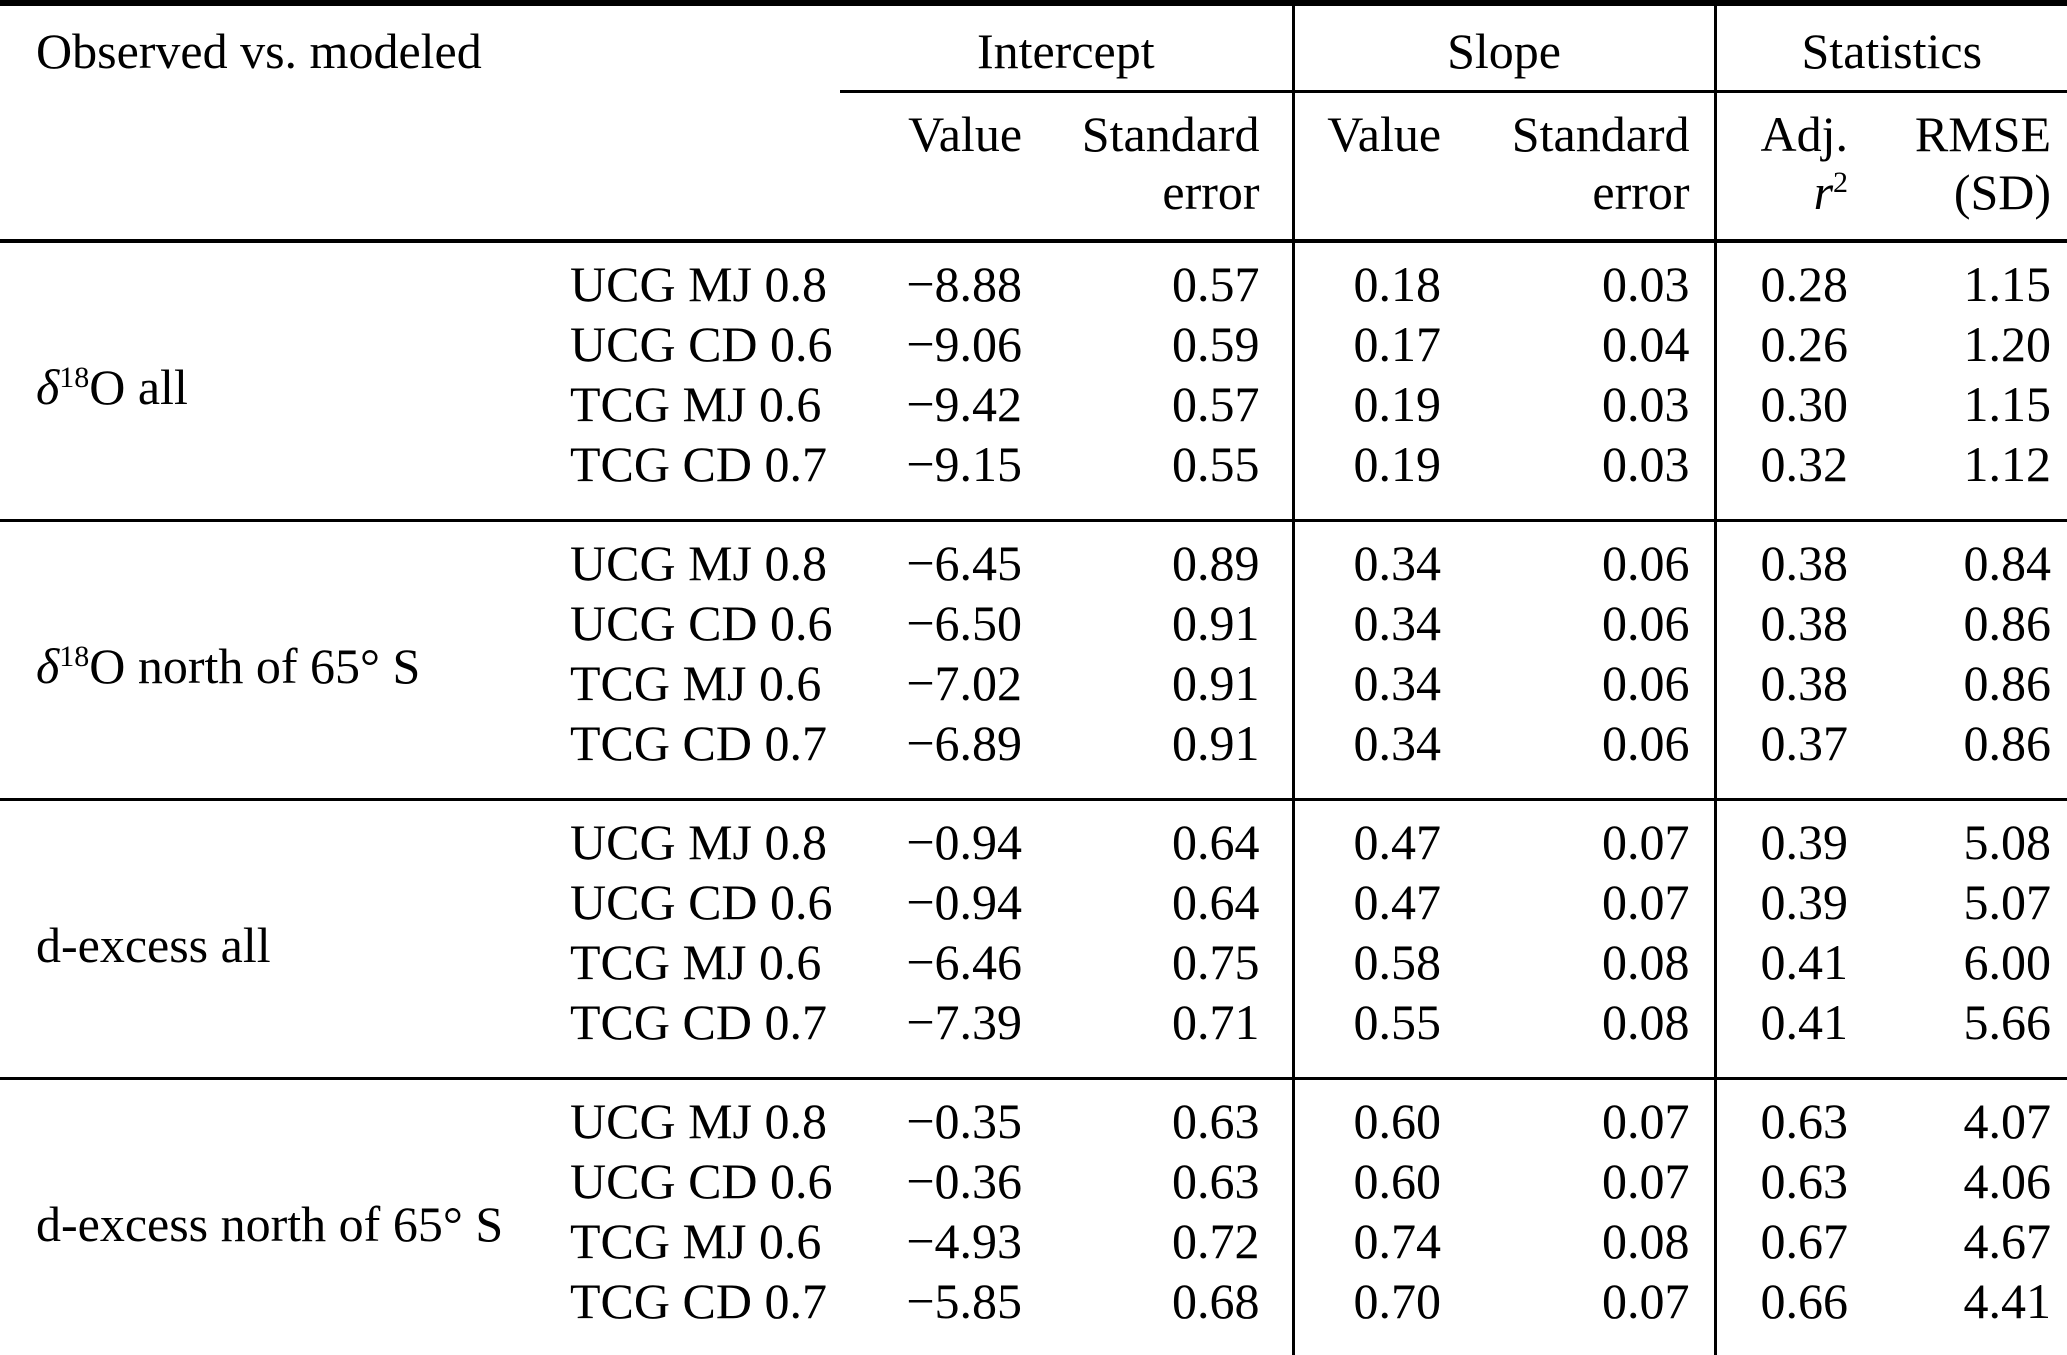 Image resolution: width=2067 pixels, height=1355 pixels. What do you see at coordinates (964, 743) in the screenshot?
I see `intercept-value: −6.89` at bounding box center [964, 743].